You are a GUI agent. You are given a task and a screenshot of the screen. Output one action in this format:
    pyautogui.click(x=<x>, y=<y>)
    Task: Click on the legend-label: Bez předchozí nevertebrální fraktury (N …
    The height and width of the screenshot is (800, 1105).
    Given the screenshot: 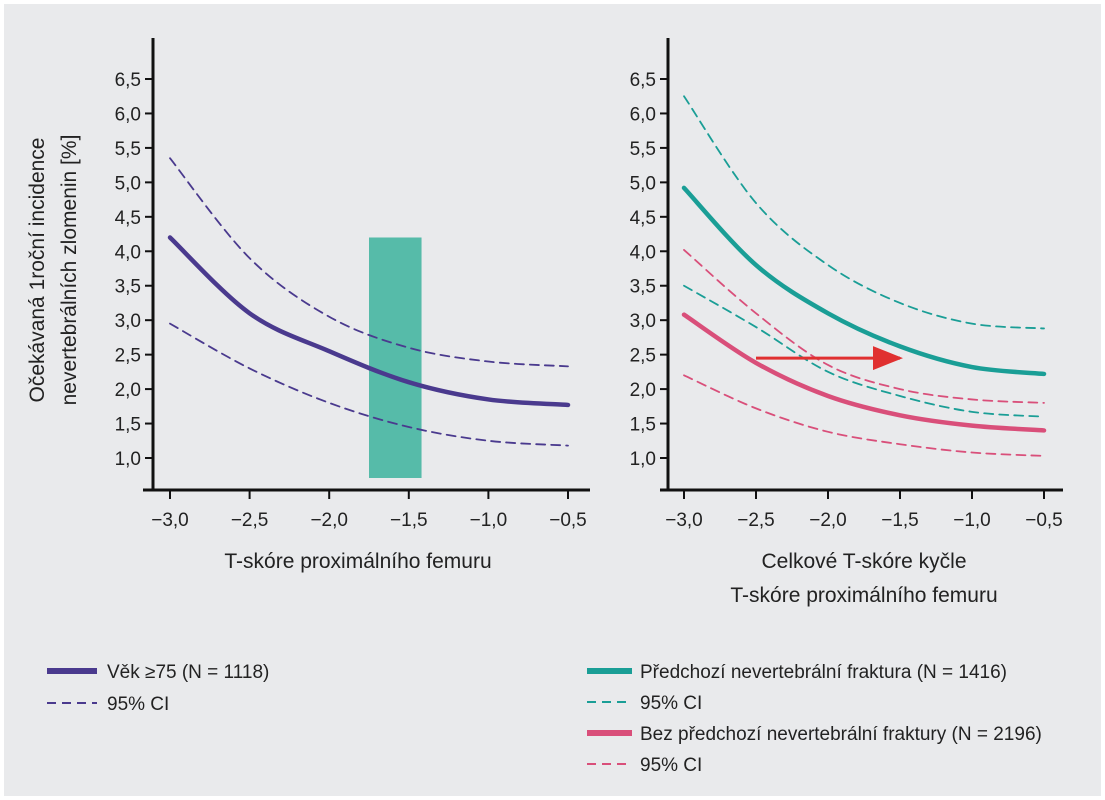 What is the action you would take?
    pyautogui.click(x=841, y=734)
    